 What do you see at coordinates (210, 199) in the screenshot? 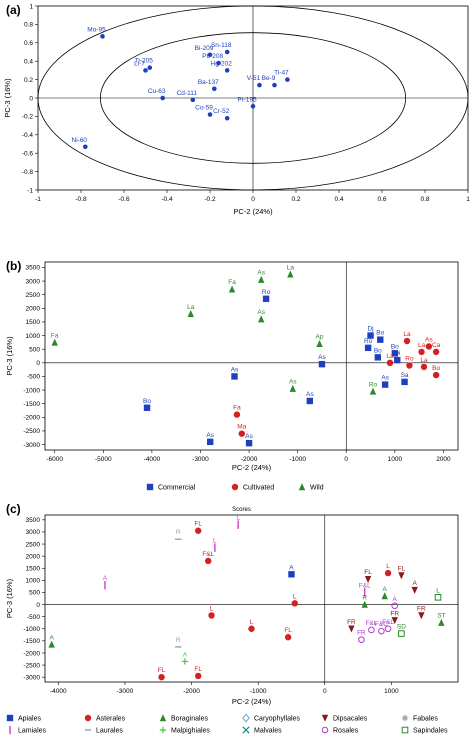
I see `x-tick-label: -0.2` at bounding box center [210, 199].